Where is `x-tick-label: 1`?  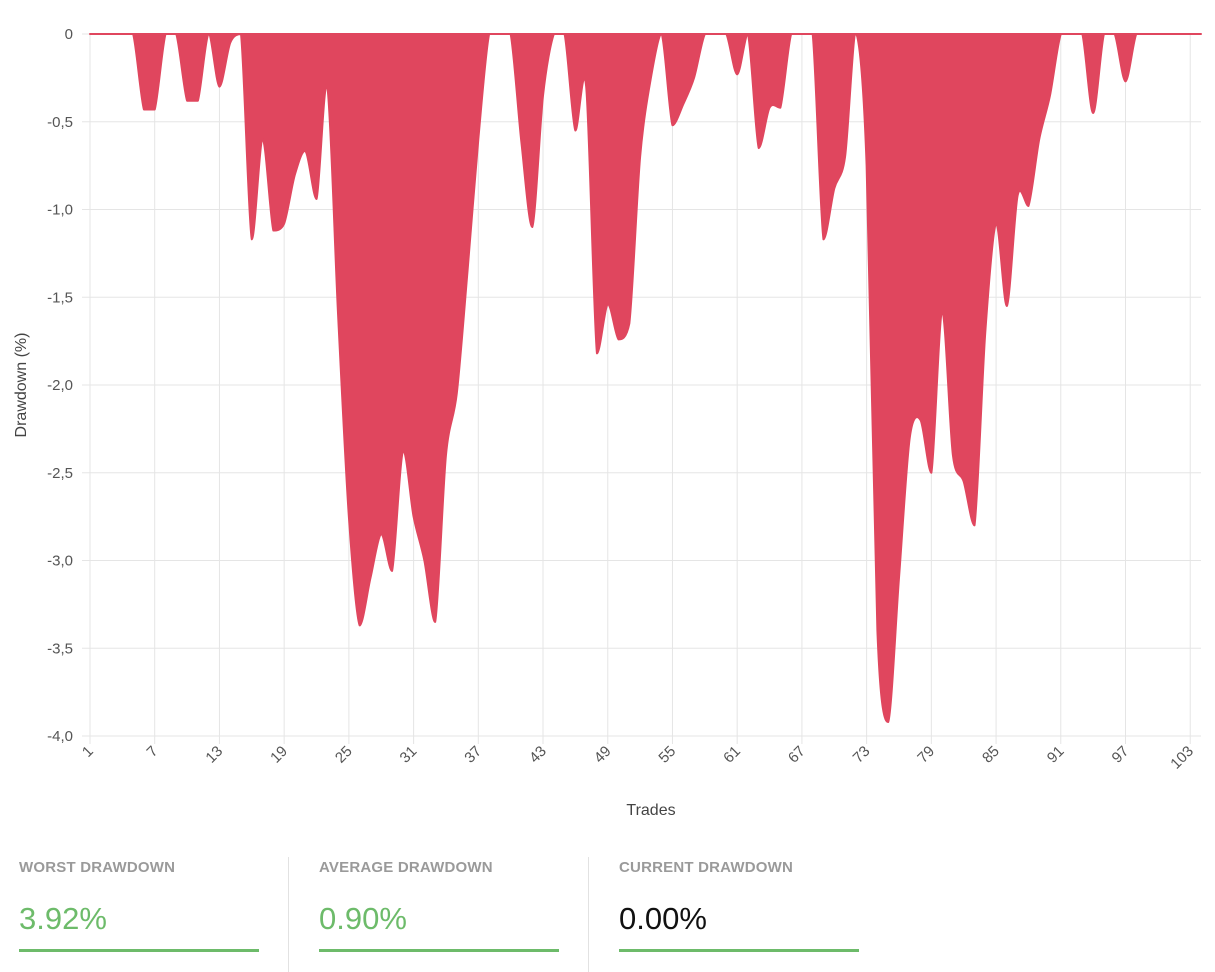 x-tick-label: 1 is located at coordinates (88, 752).